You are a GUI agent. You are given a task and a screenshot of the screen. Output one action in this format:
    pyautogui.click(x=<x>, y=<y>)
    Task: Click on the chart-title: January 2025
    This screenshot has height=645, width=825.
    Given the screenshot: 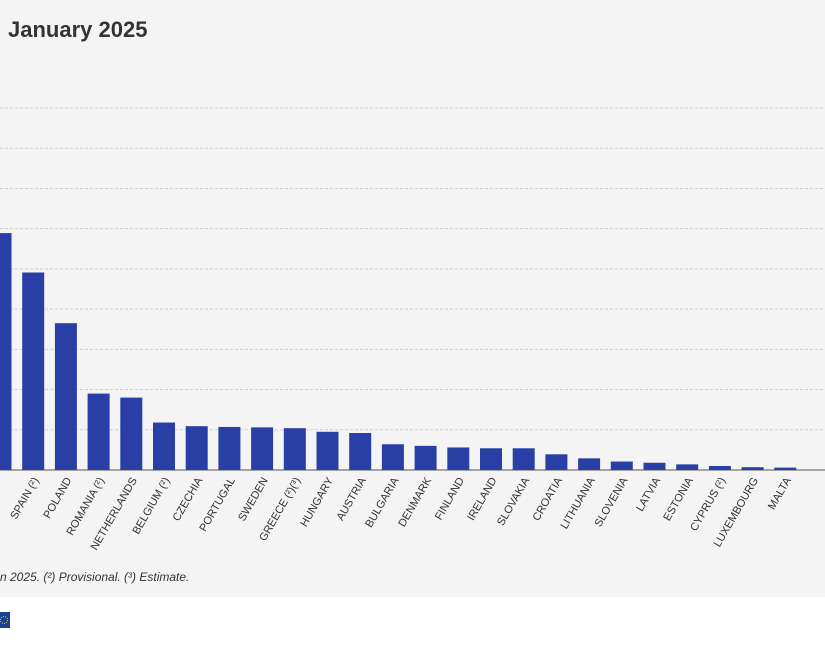 What is the action you would take?
    pyautogui.click(x=77, y=29)
    